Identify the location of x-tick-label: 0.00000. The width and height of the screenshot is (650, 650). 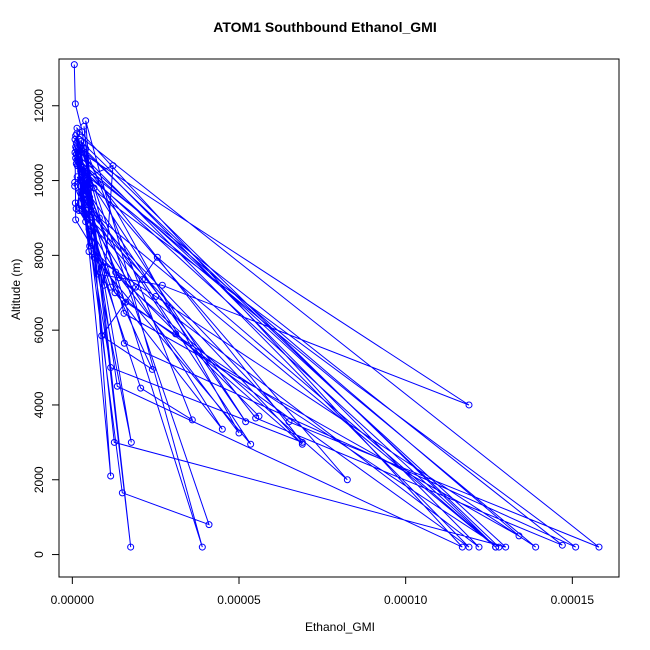
(73, 600).